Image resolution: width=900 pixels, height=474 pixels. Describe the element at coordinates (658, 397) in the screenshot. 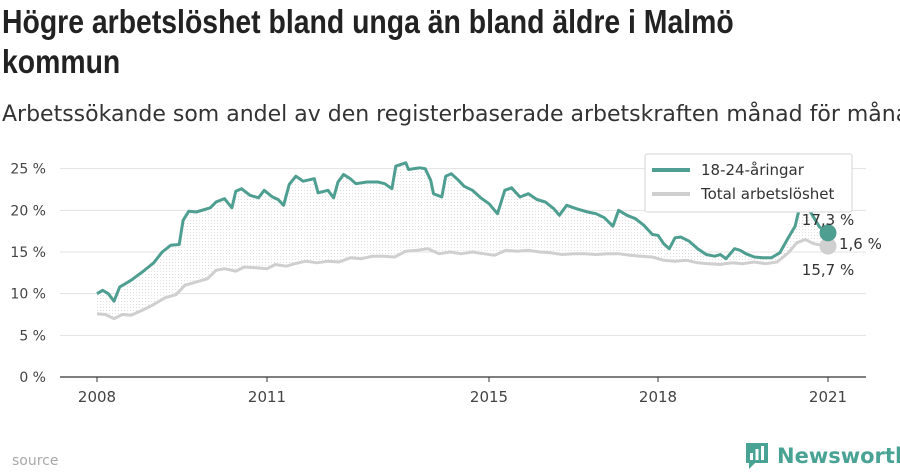

I see `x-tick-label: 2018` at that location.